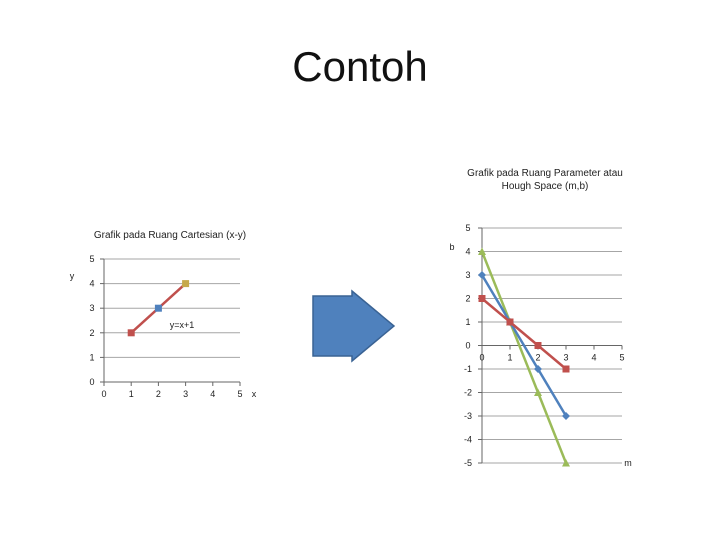 The width and height of the screenshot is (720, 540). What do you see at coordinates (451, 247) in the screenshot?
I see `y-axis-label: b` at bounding box center [451, 247].